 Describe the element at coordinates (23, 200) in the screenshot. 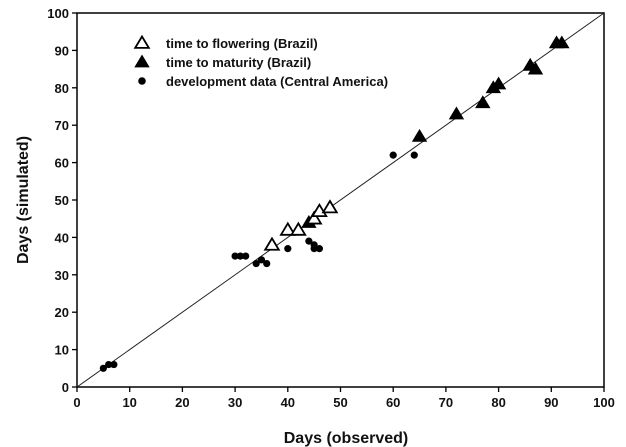

I see `y-axis-title: Days (simulated)` at that location.